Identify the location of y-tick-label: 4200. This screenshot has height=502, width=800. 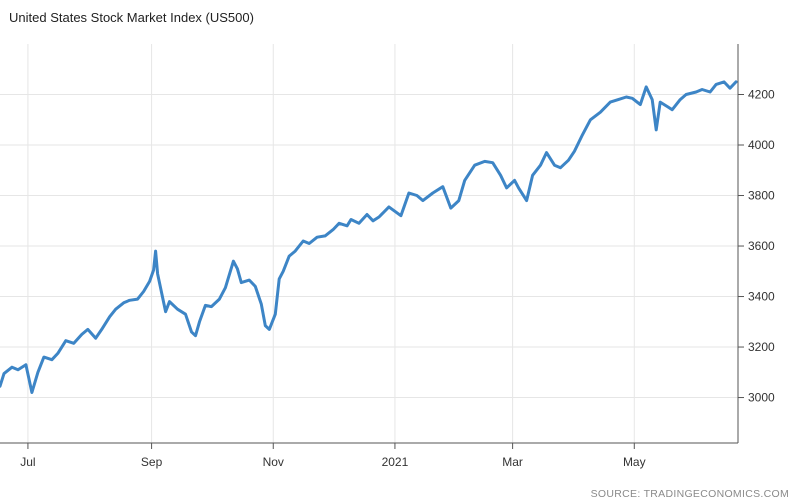
(761, 95).